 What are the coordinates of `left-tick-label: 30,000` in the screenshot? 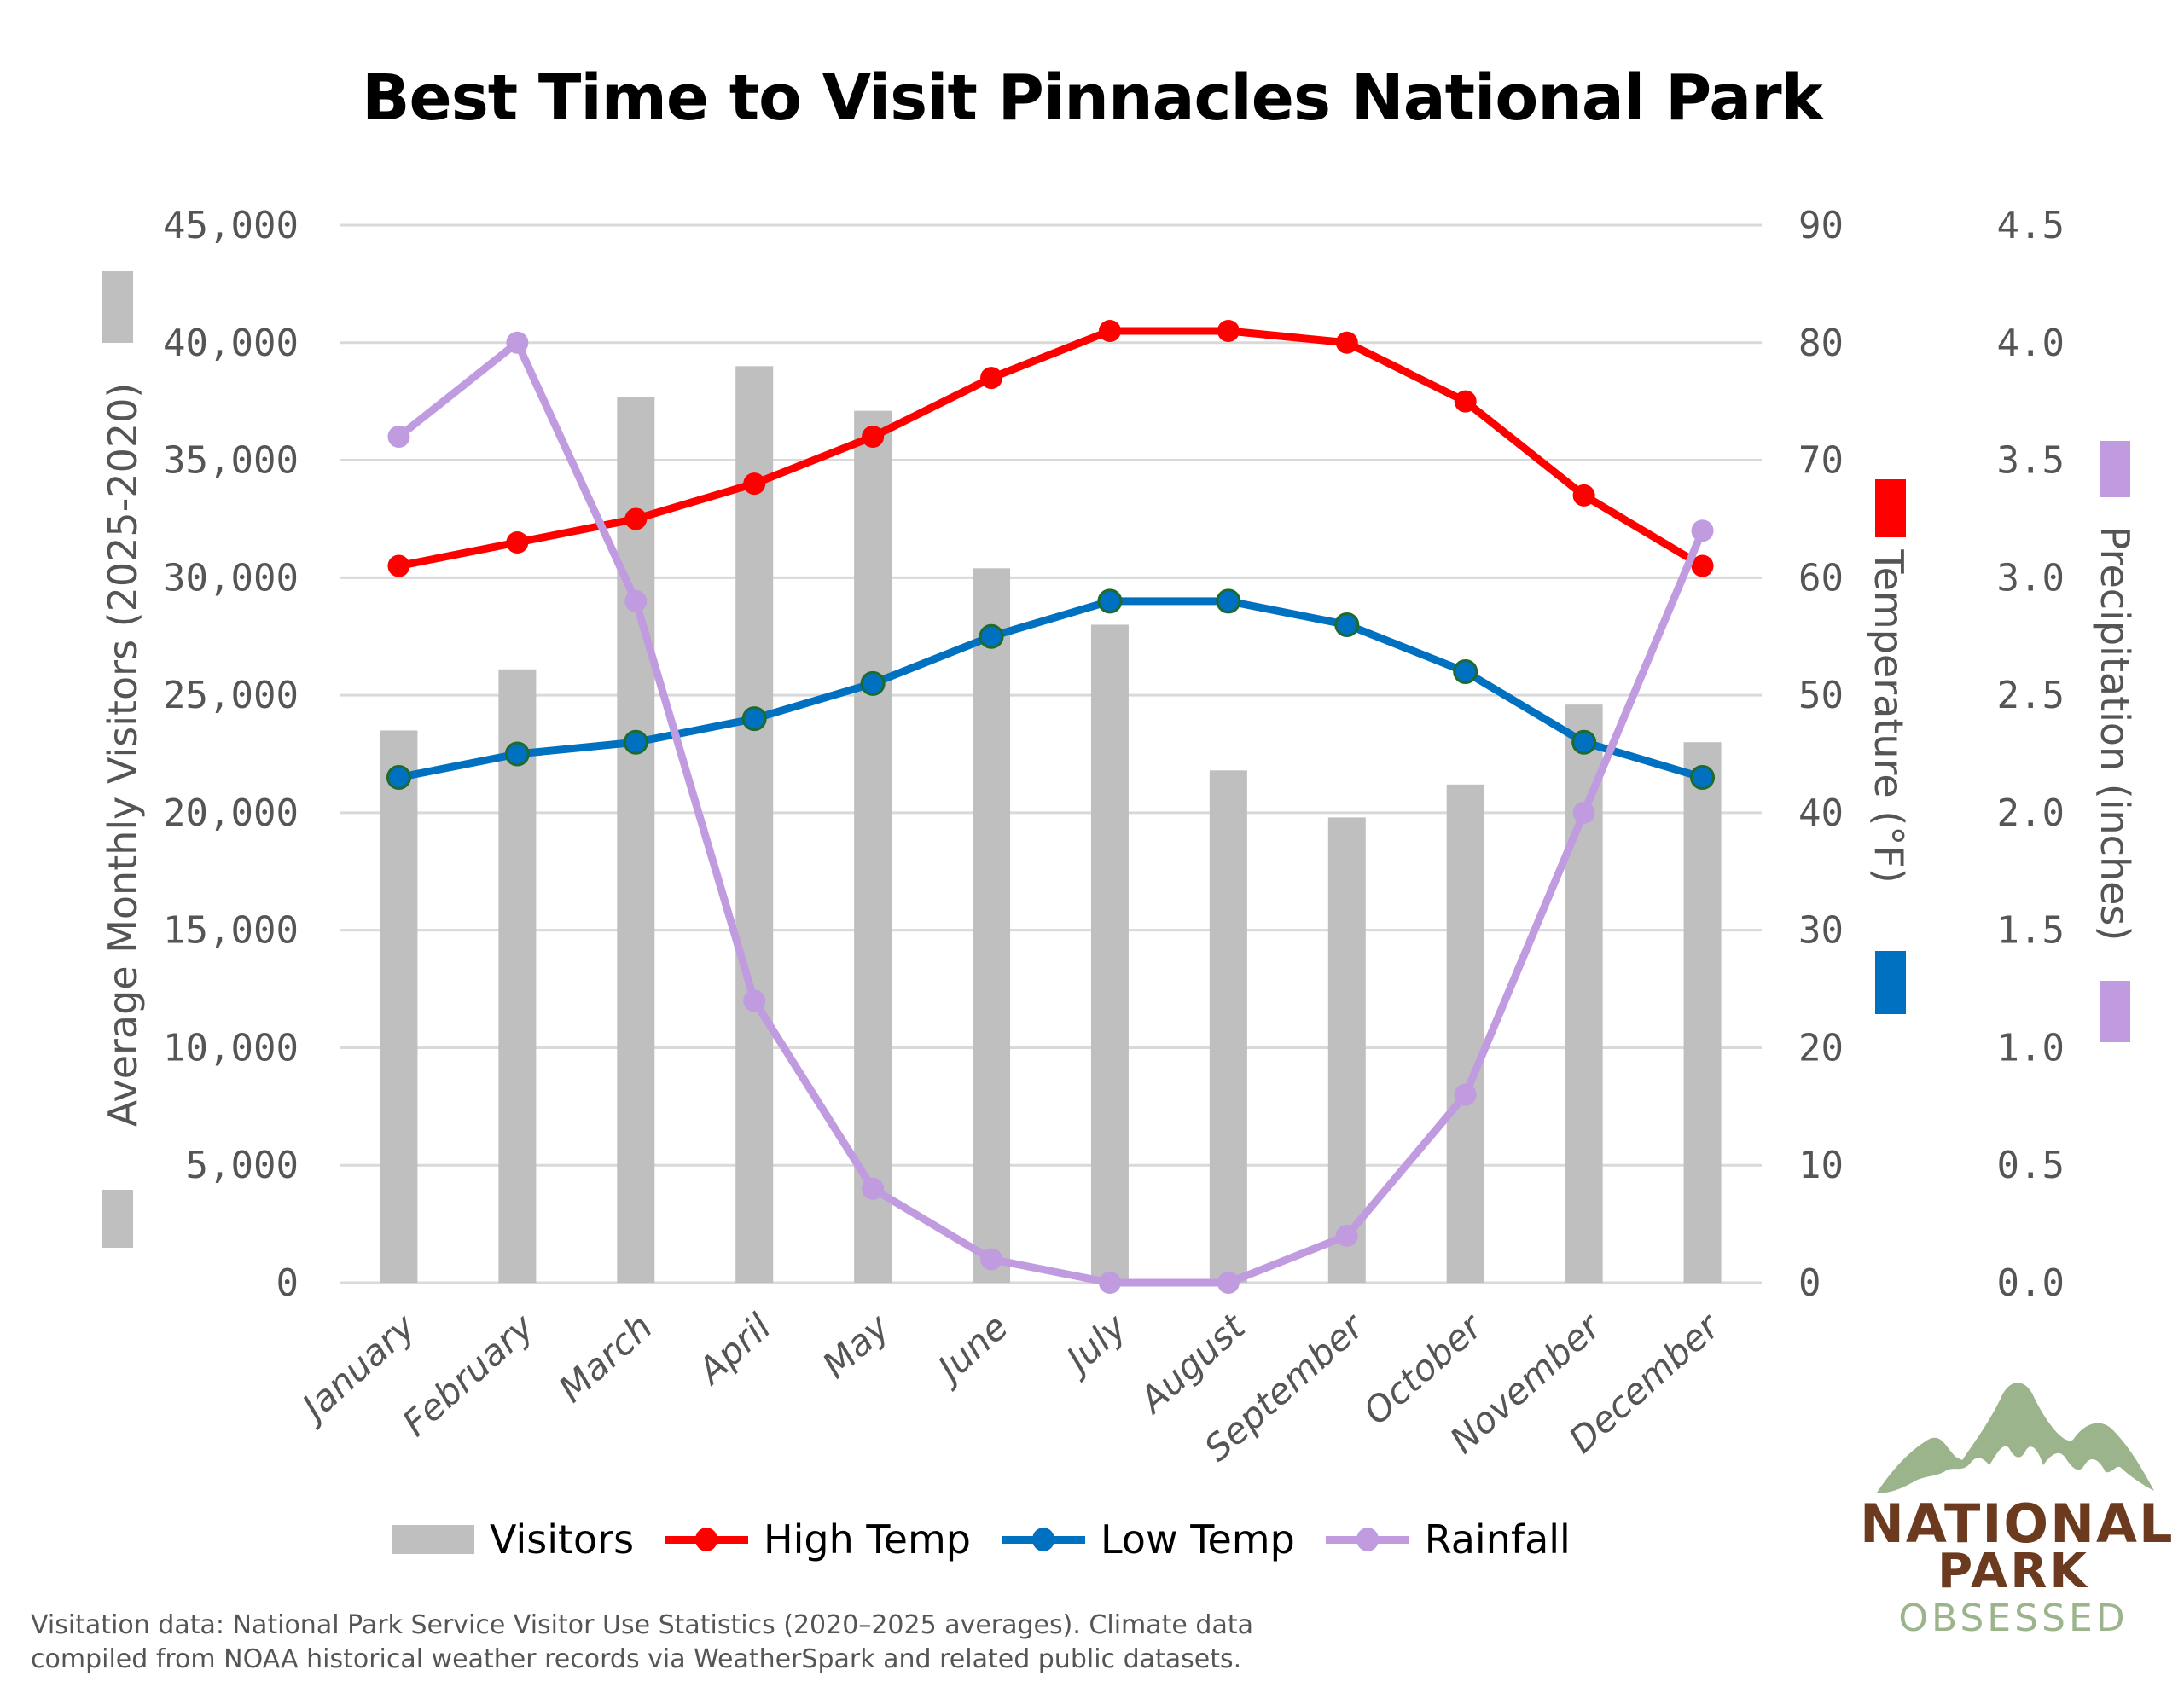 It's located at (231, 578).